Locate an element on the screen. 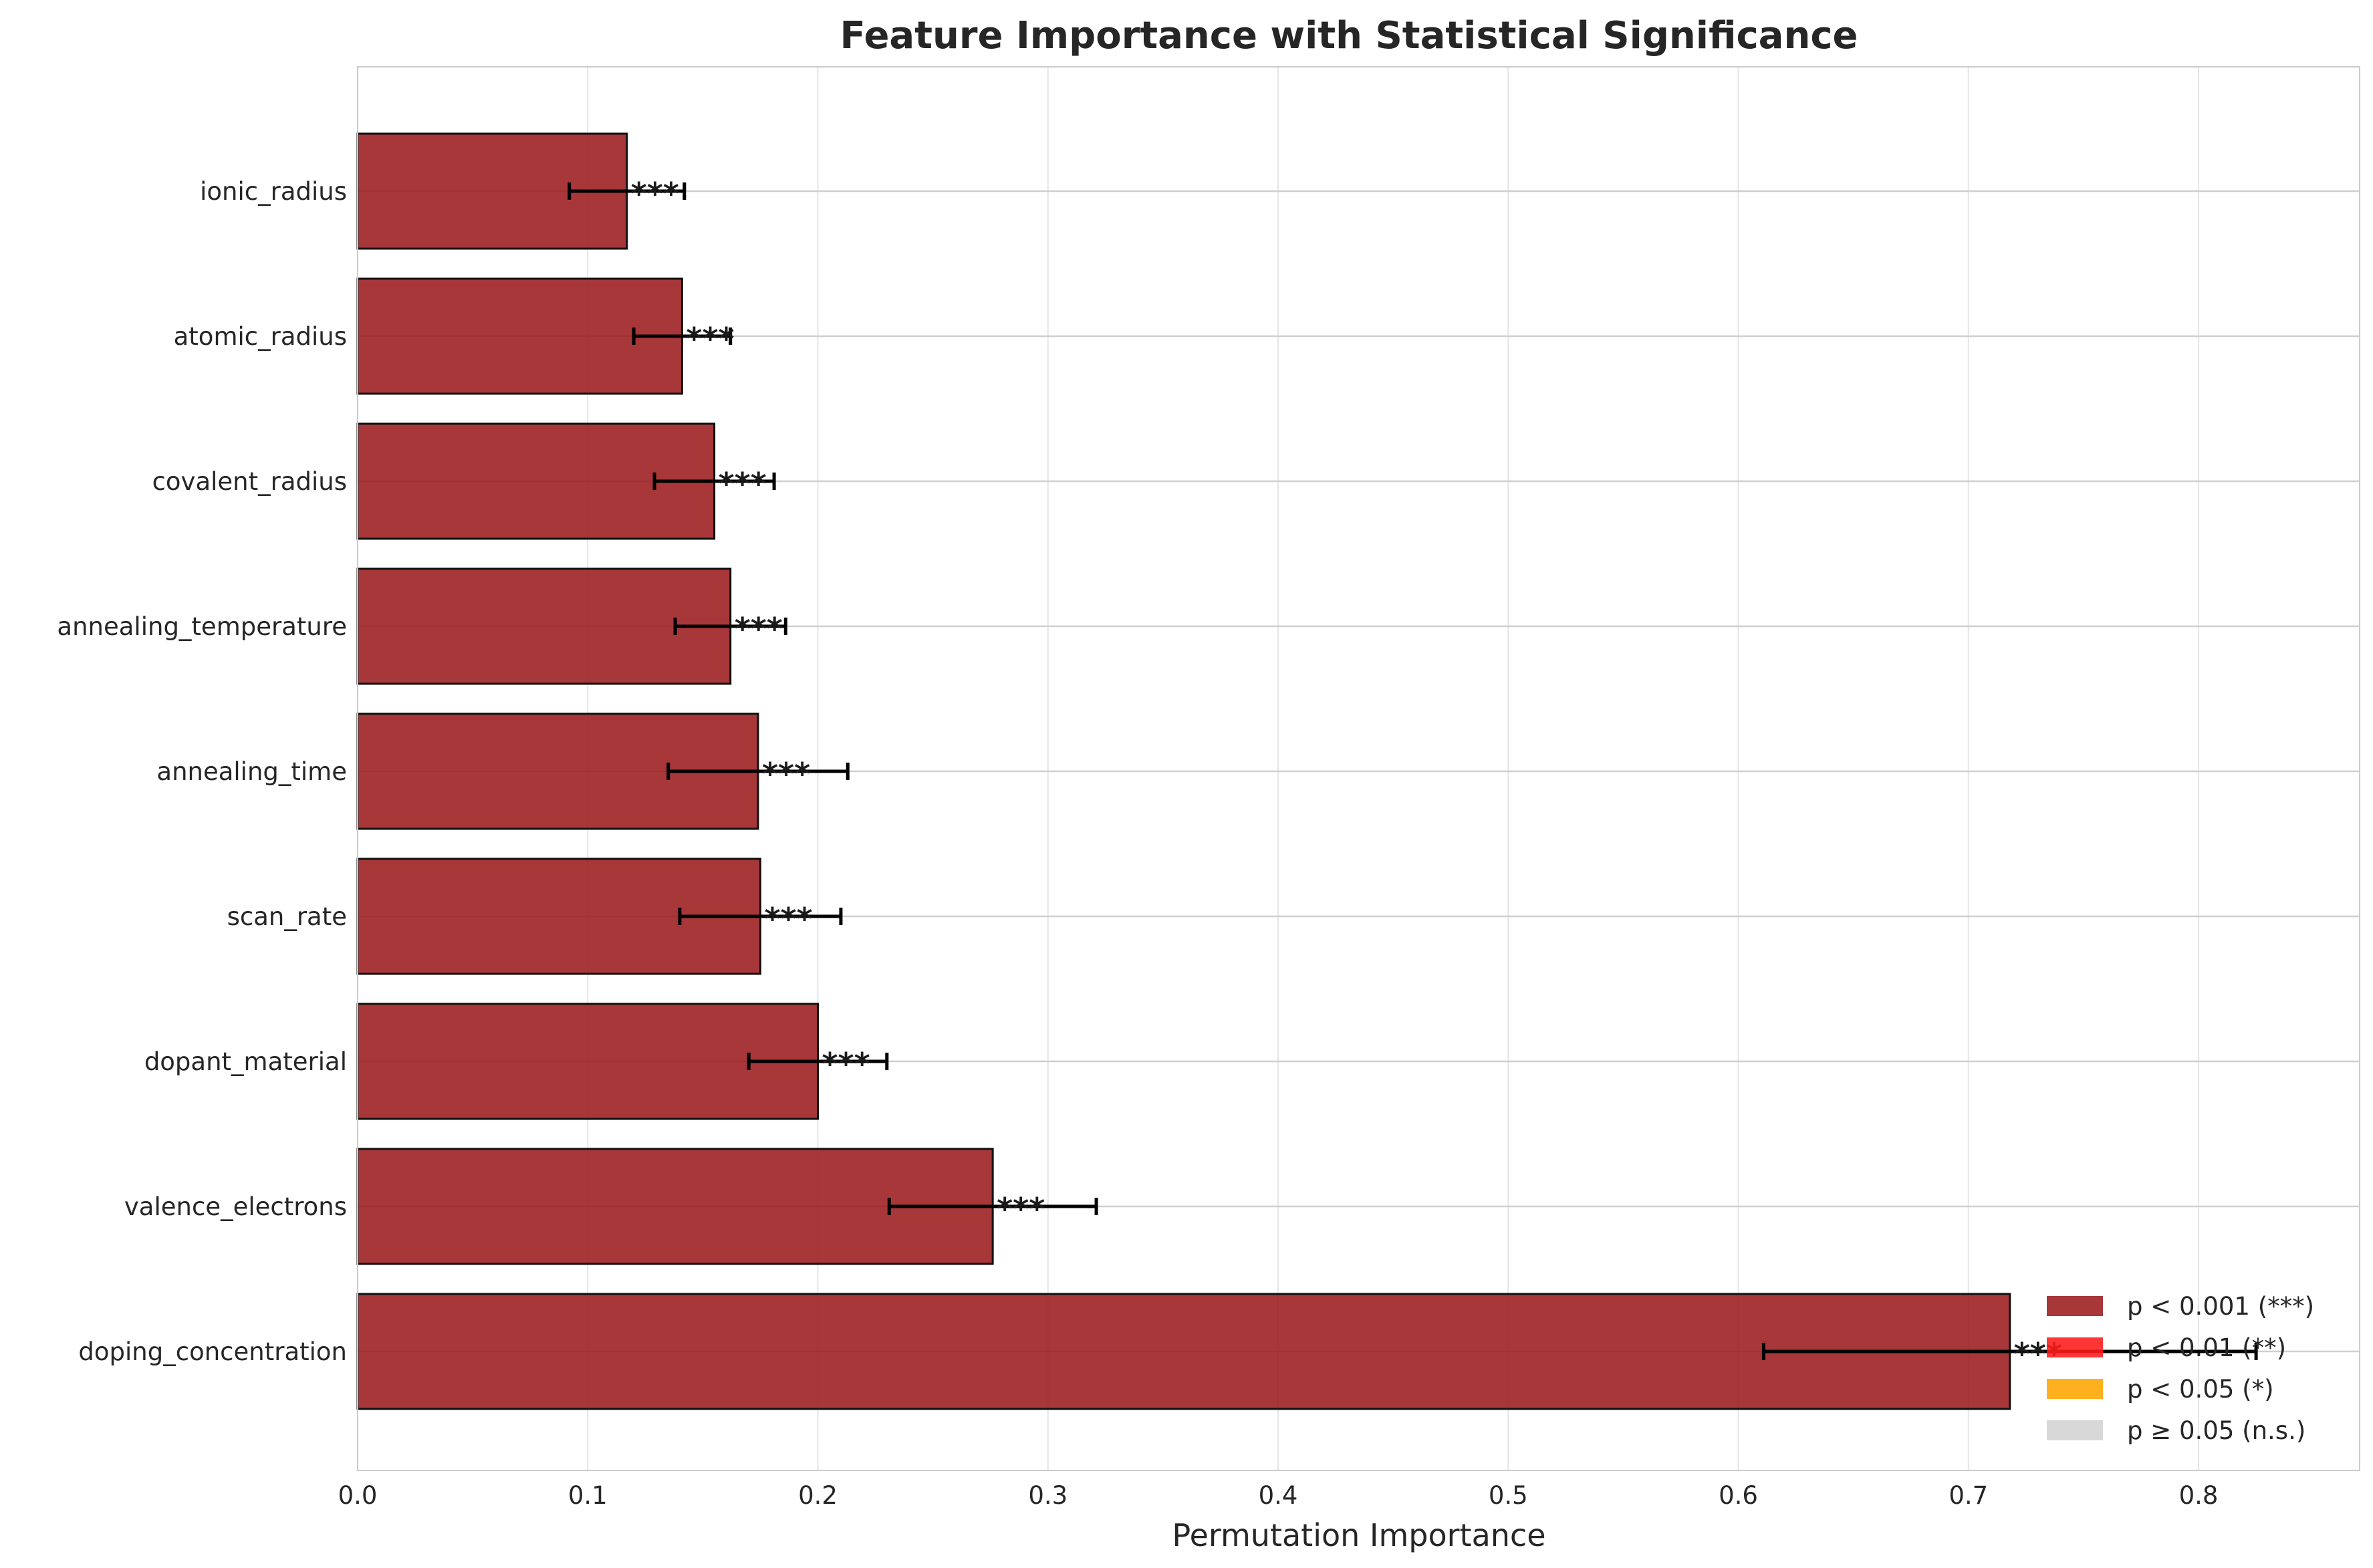  error-bar-valence_electrons is located at coordinates (992, 1206).